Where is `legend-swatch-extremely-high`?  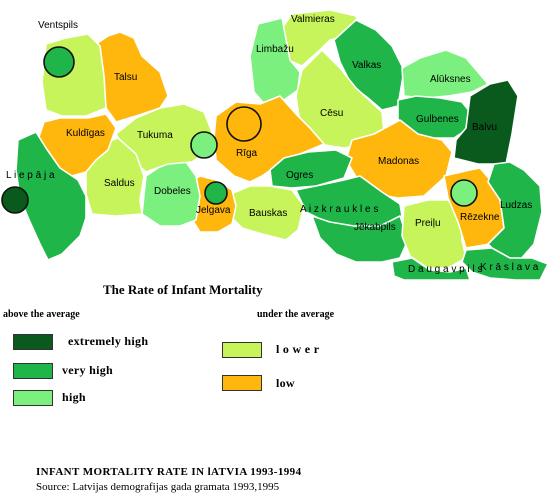 legend-swatch-extremely-high is located at coordinates (33, 342).